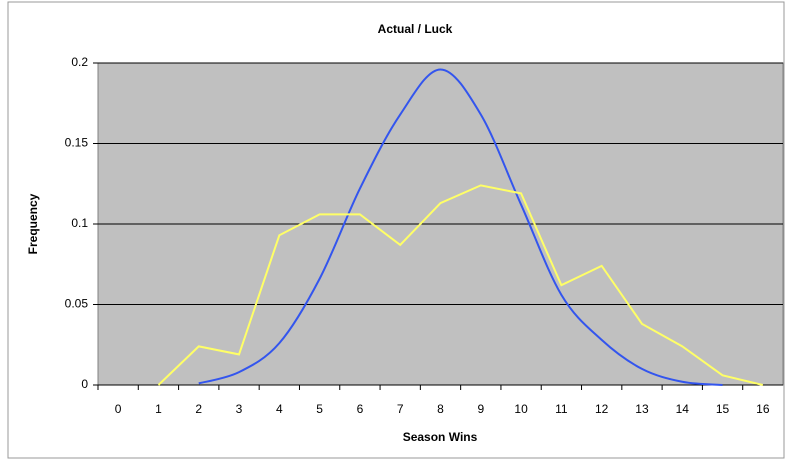  Describe the element at coordinates (77, 143) in the screenshot. I see `y-tick-label: 0.15` at that location.